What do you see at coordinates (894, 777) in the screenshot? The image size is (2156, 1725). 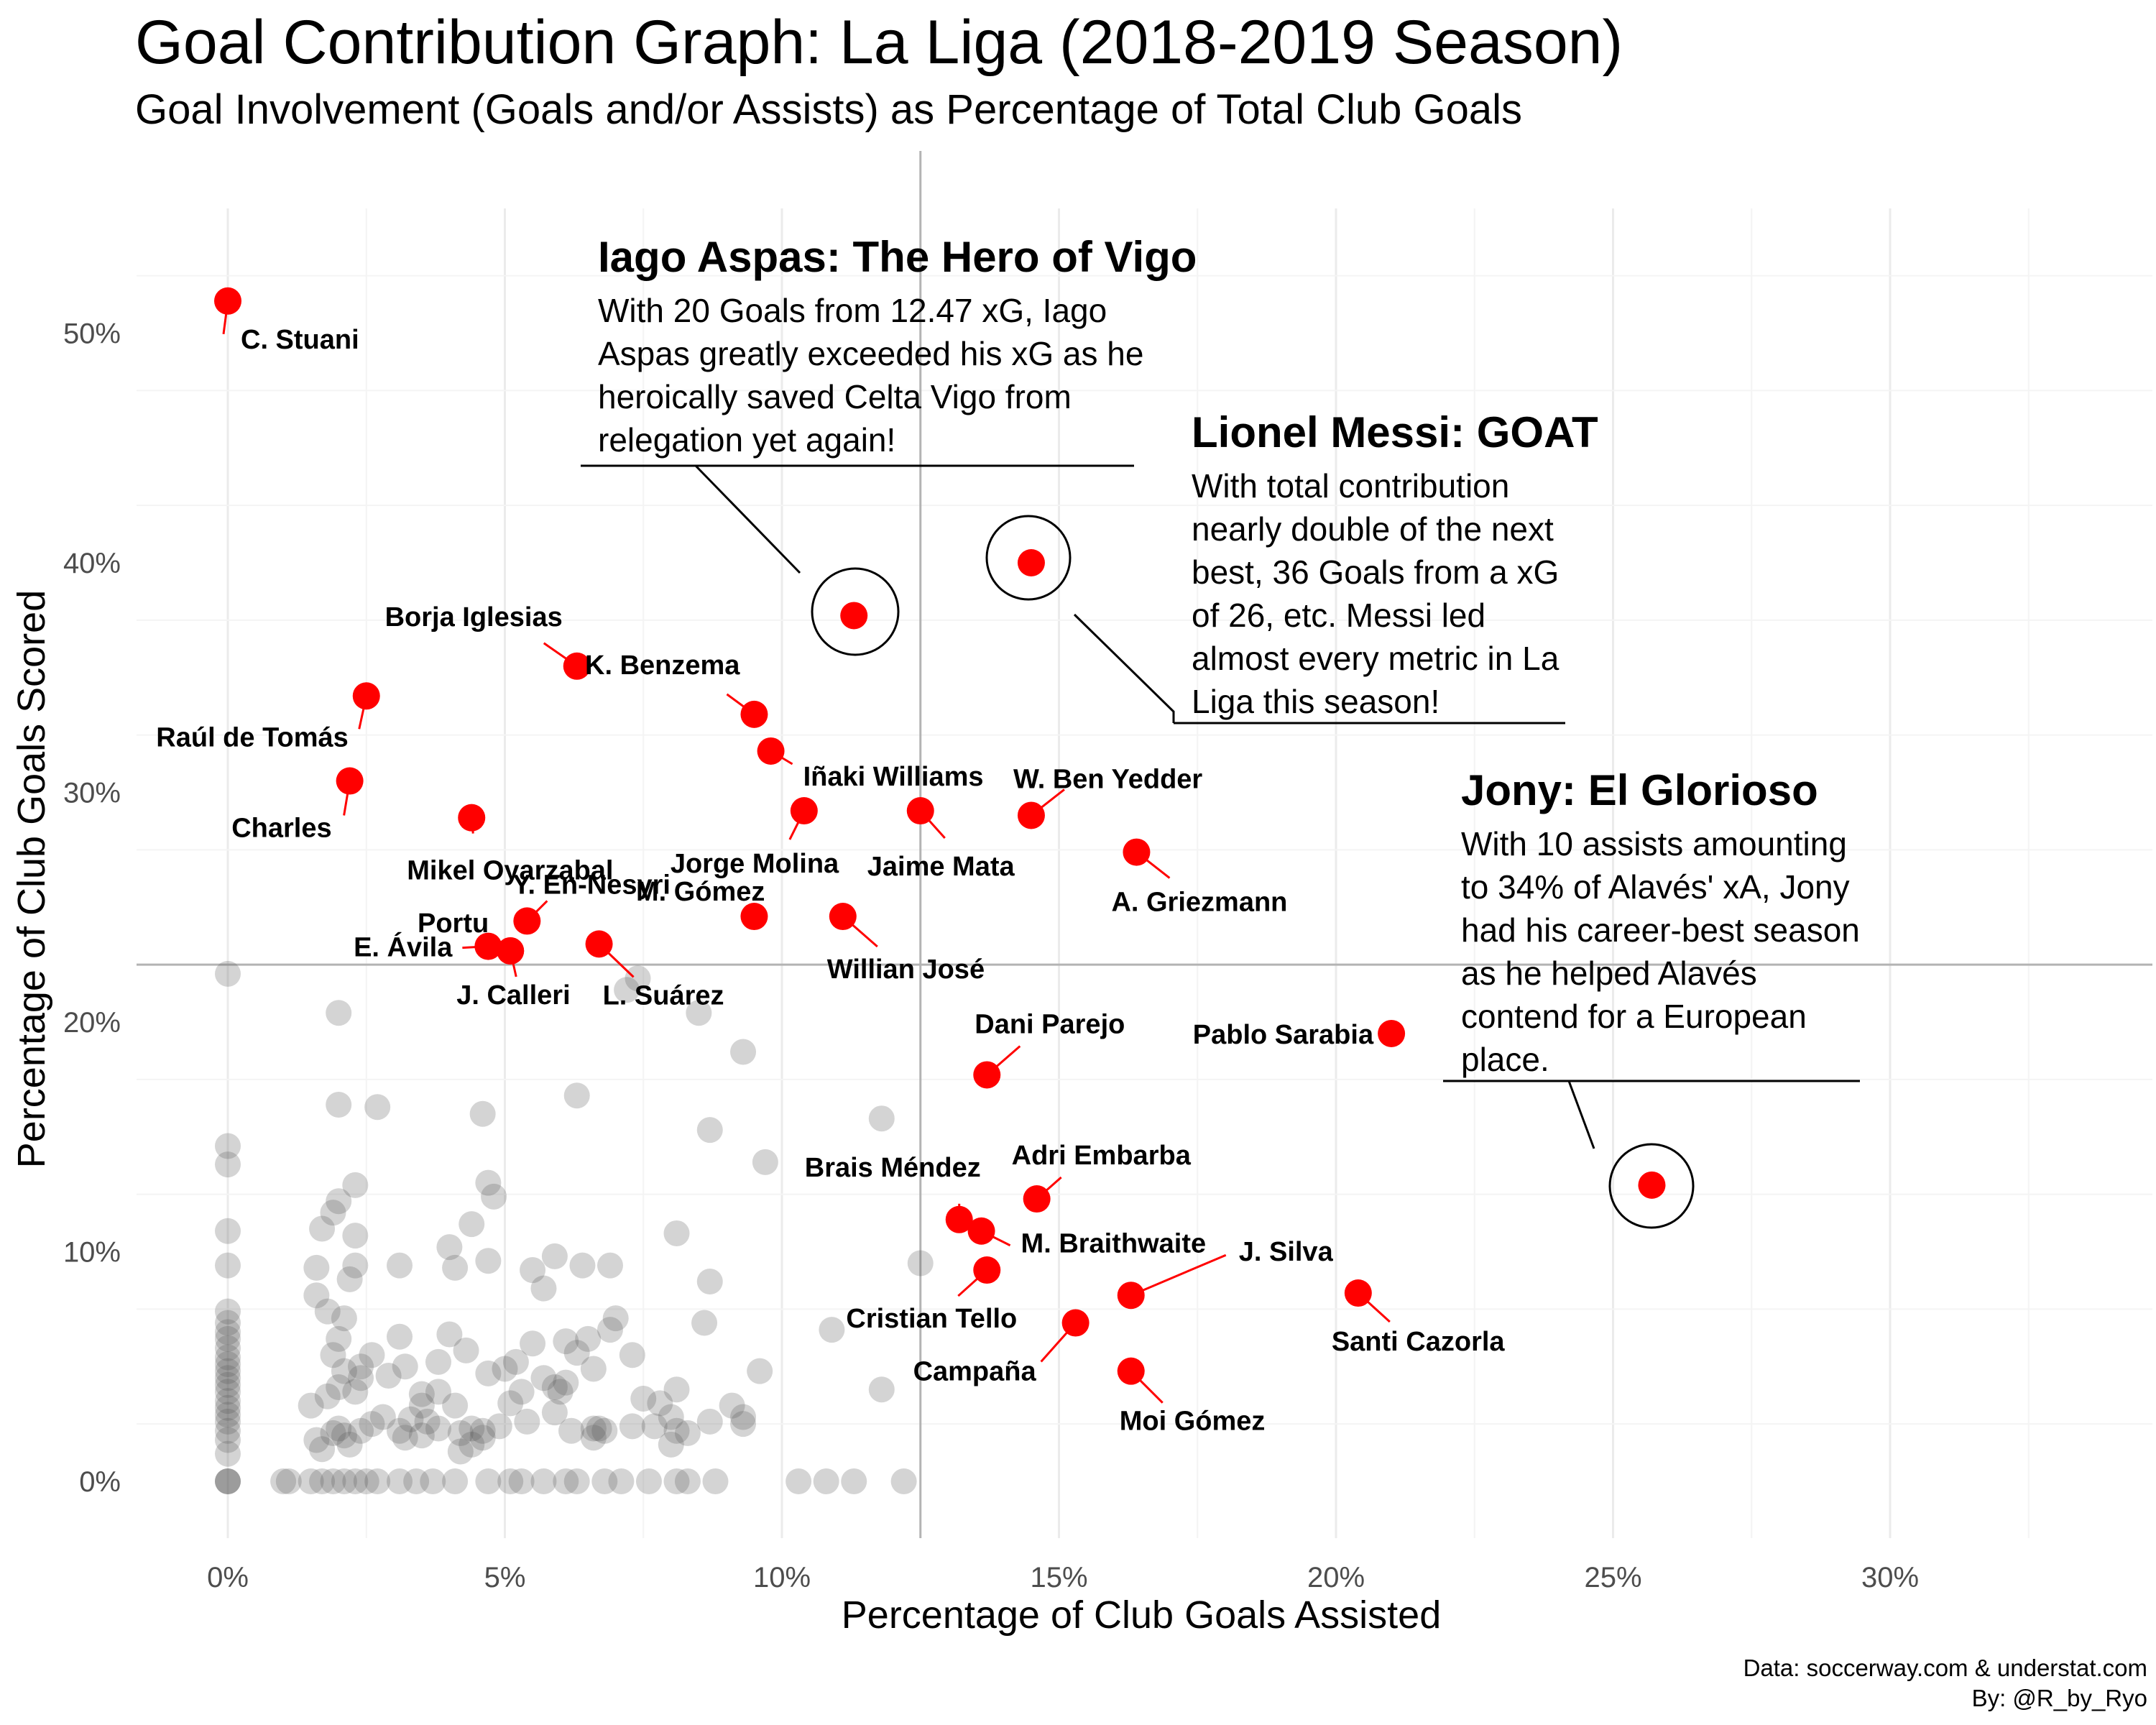 I see `player-label: Iñaki Williams` at bounding box center [894, 777].